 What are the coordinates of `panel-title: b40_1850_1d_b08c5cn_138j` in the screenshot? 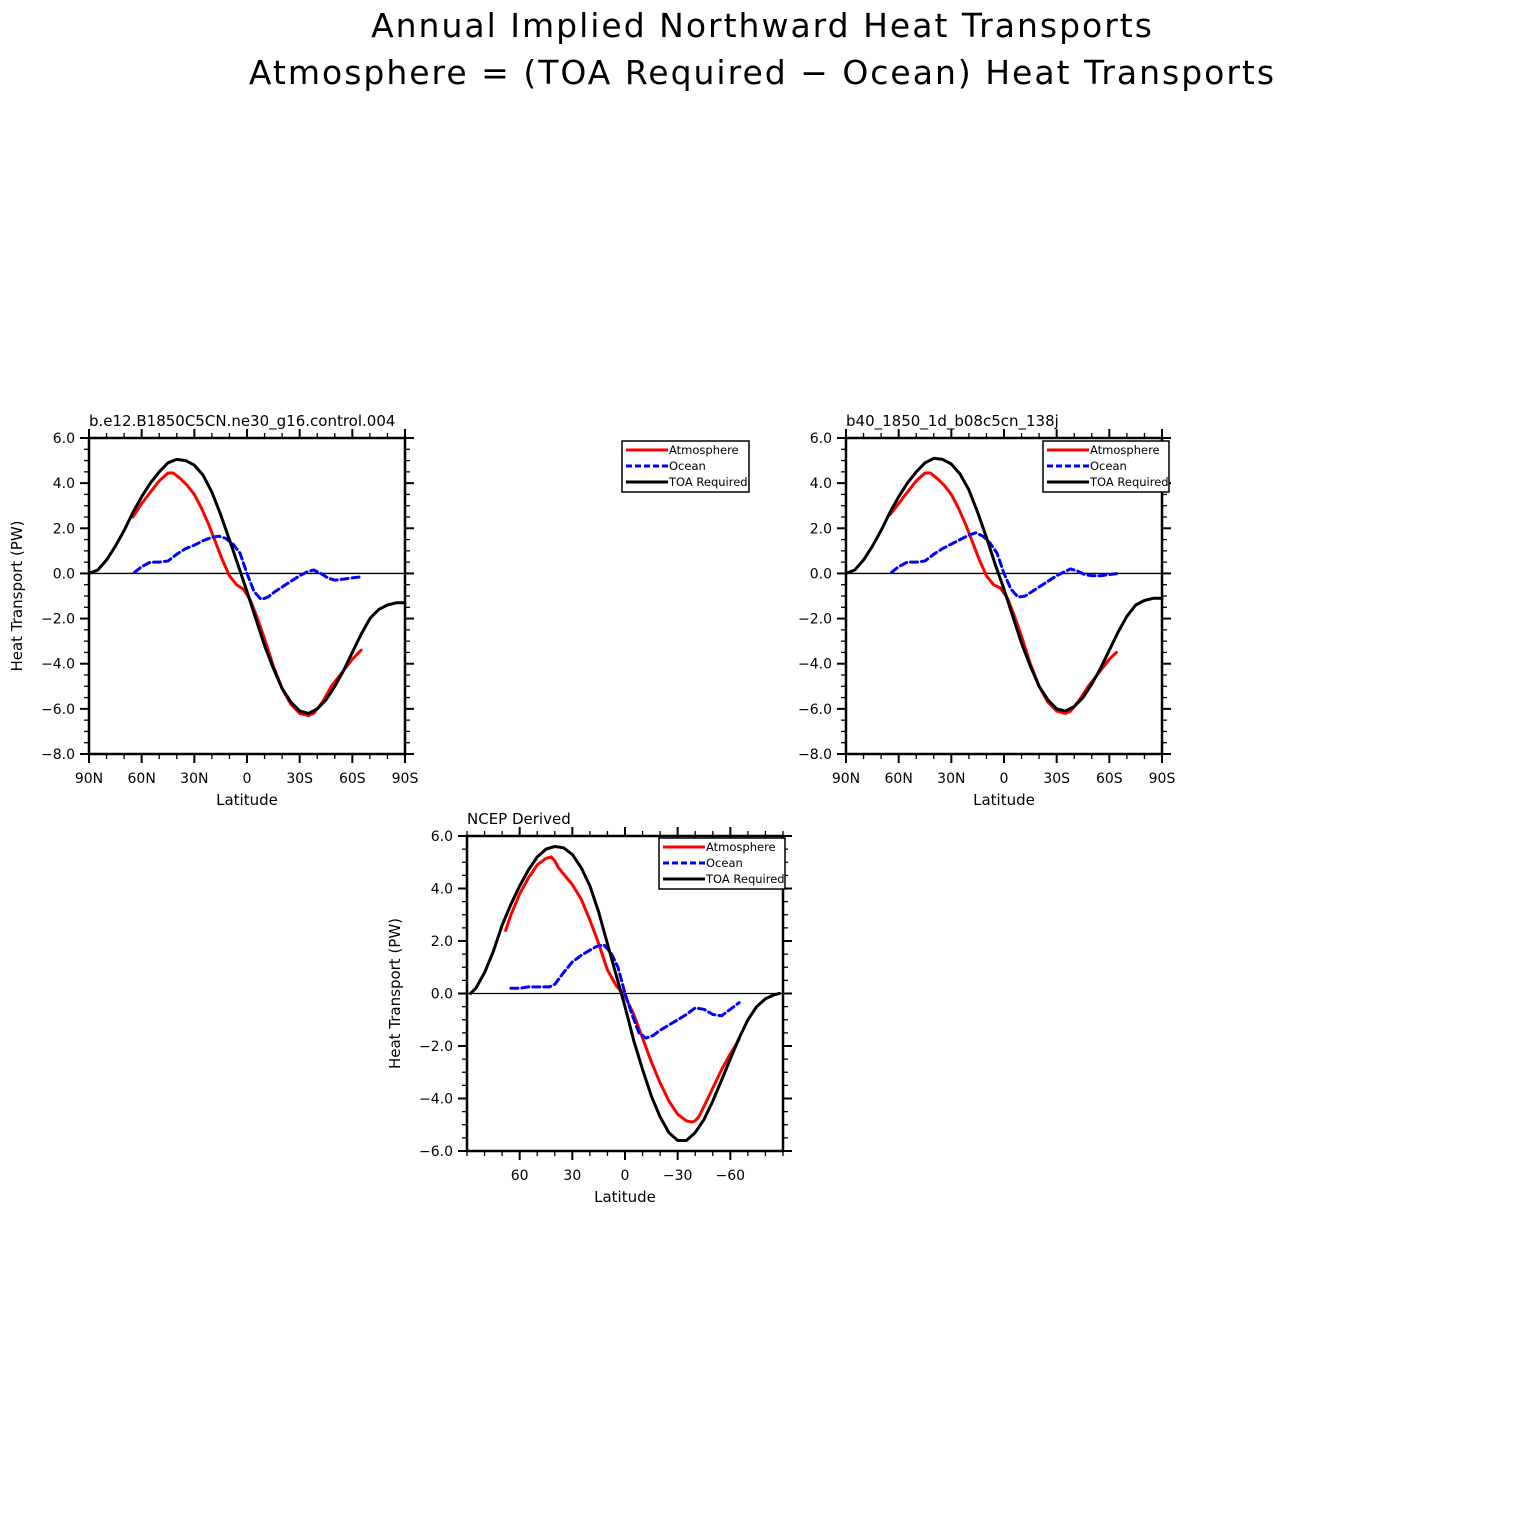 It's located at (952, 421).